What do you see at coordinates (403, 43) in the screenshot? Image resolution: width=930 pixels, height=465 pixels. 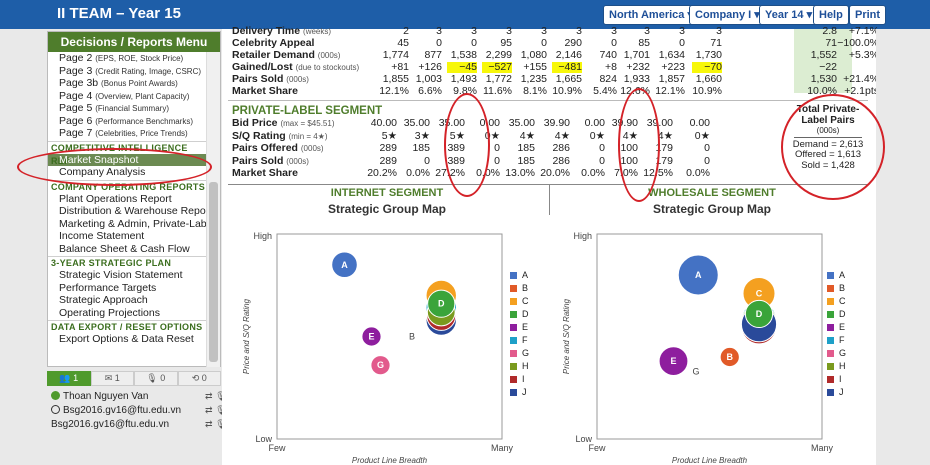 I see `cell-company-A: 45` at bounding box center [403, 43].